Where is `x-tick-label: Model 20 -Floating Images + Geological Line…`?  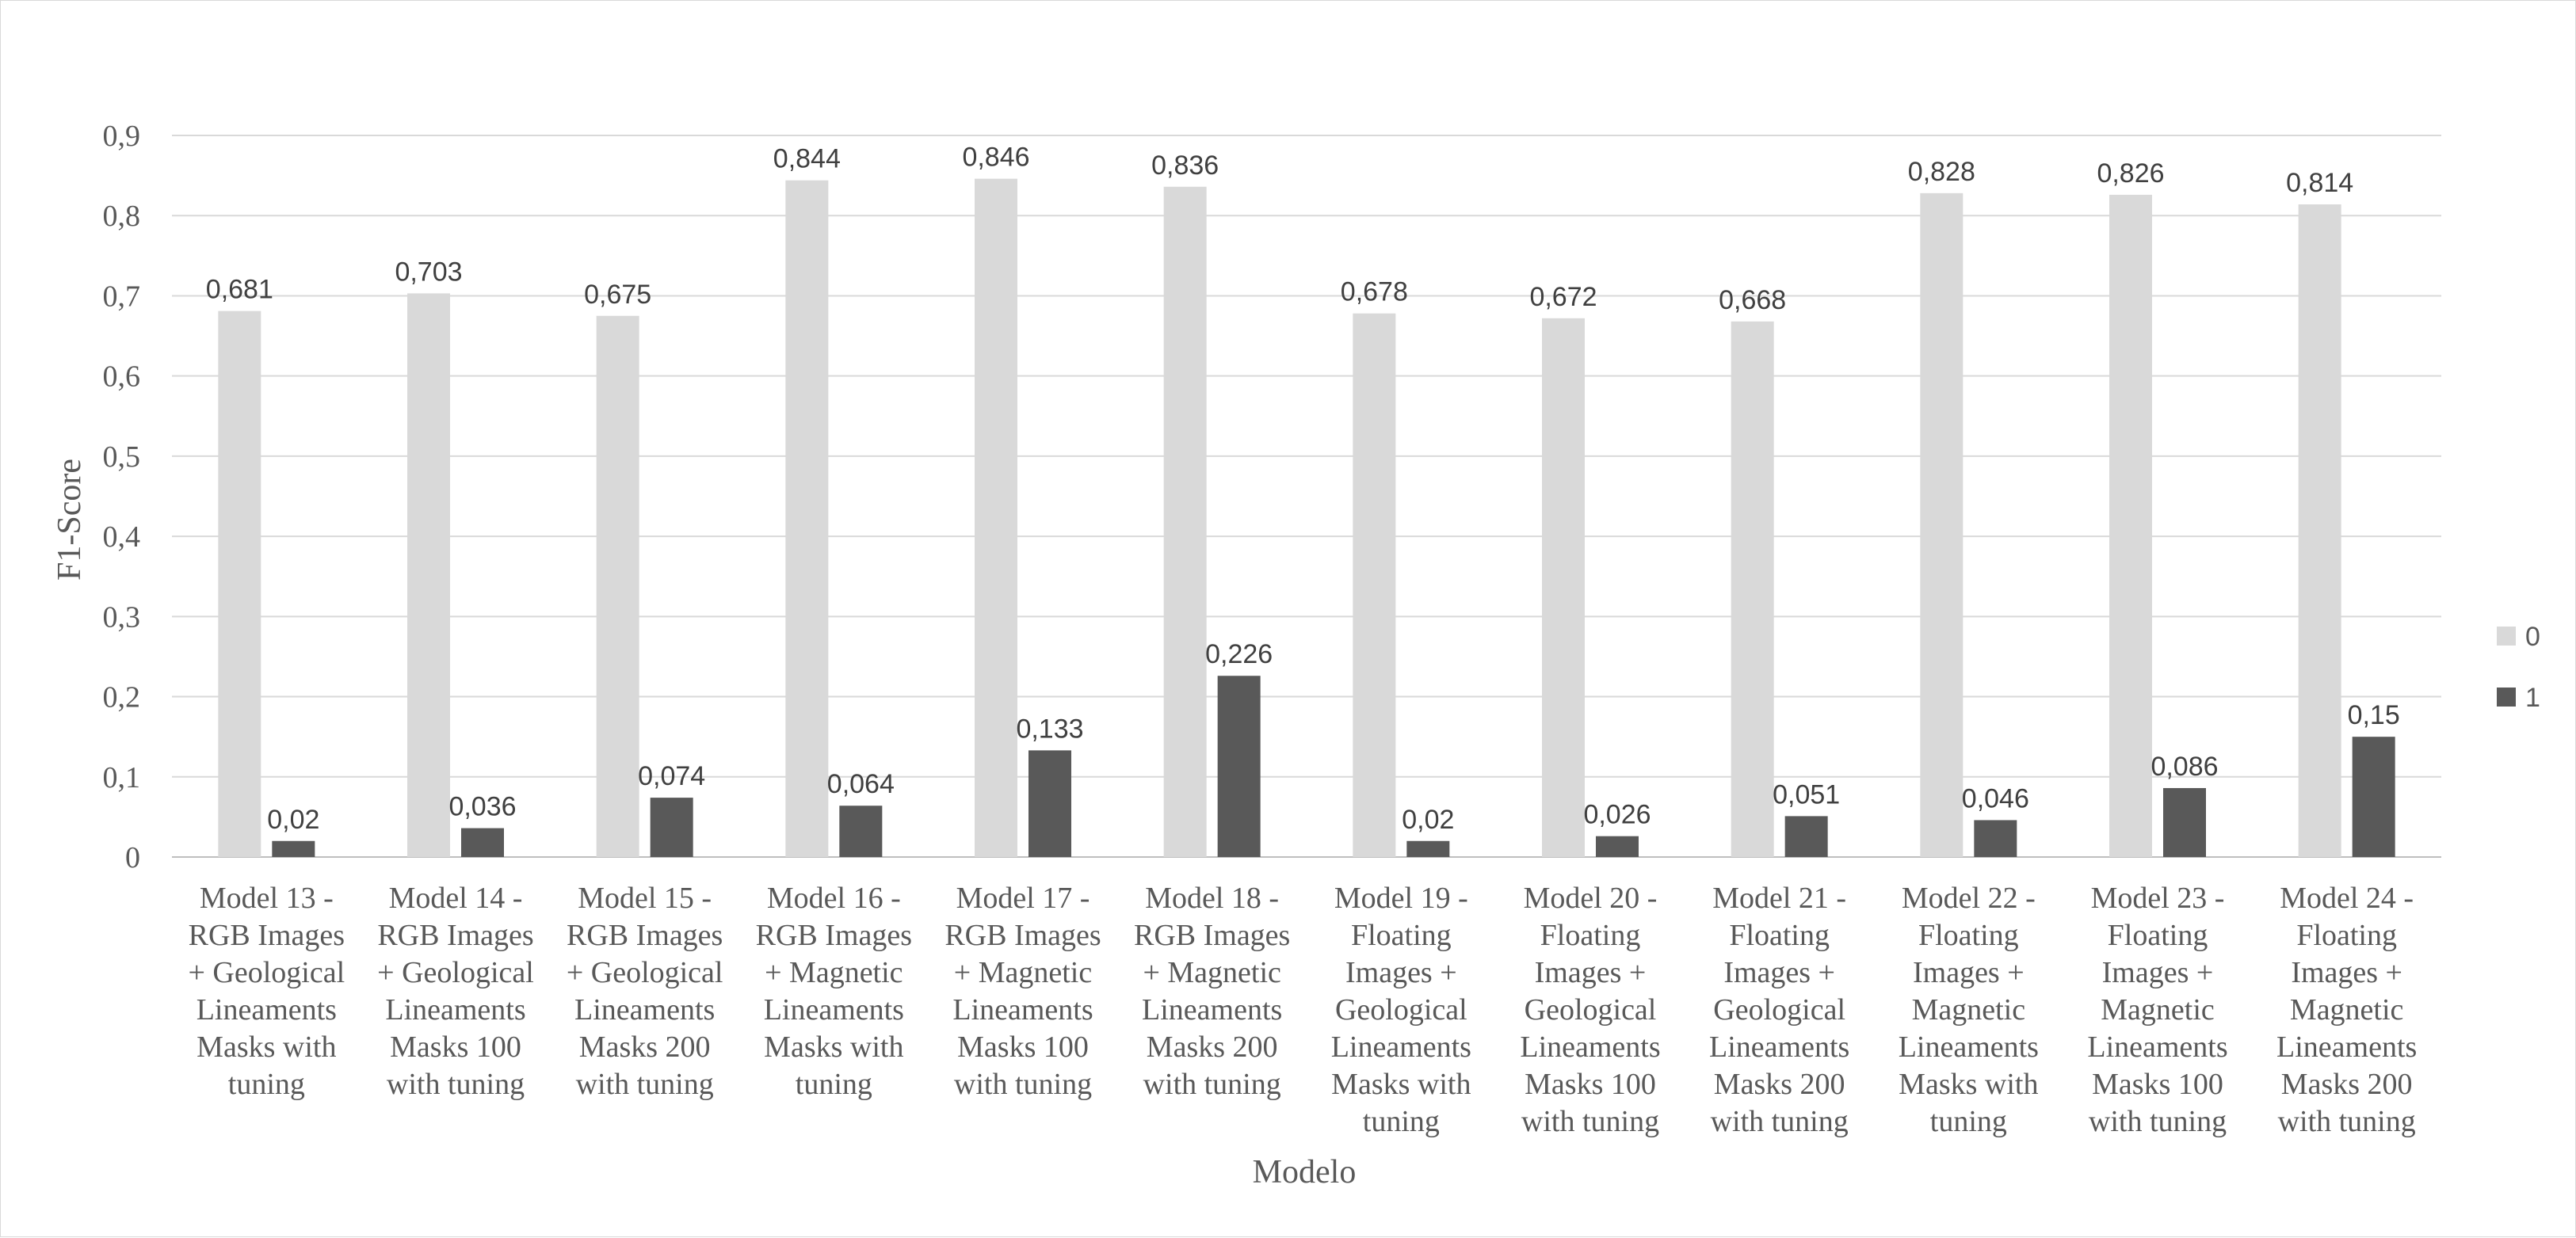
x-tick-label: Model 20 -Floating Images + Geological Line… is located at coordinates (1590, 1010).